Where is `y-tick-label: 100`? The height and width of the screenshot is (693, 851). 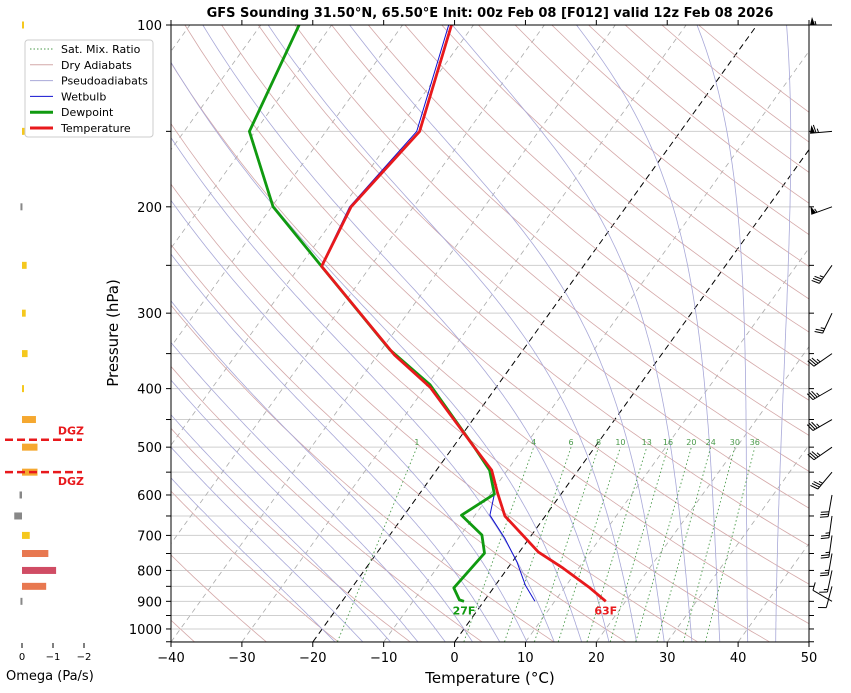 y-tick-label: 100 is located at coordinates (149, 26).